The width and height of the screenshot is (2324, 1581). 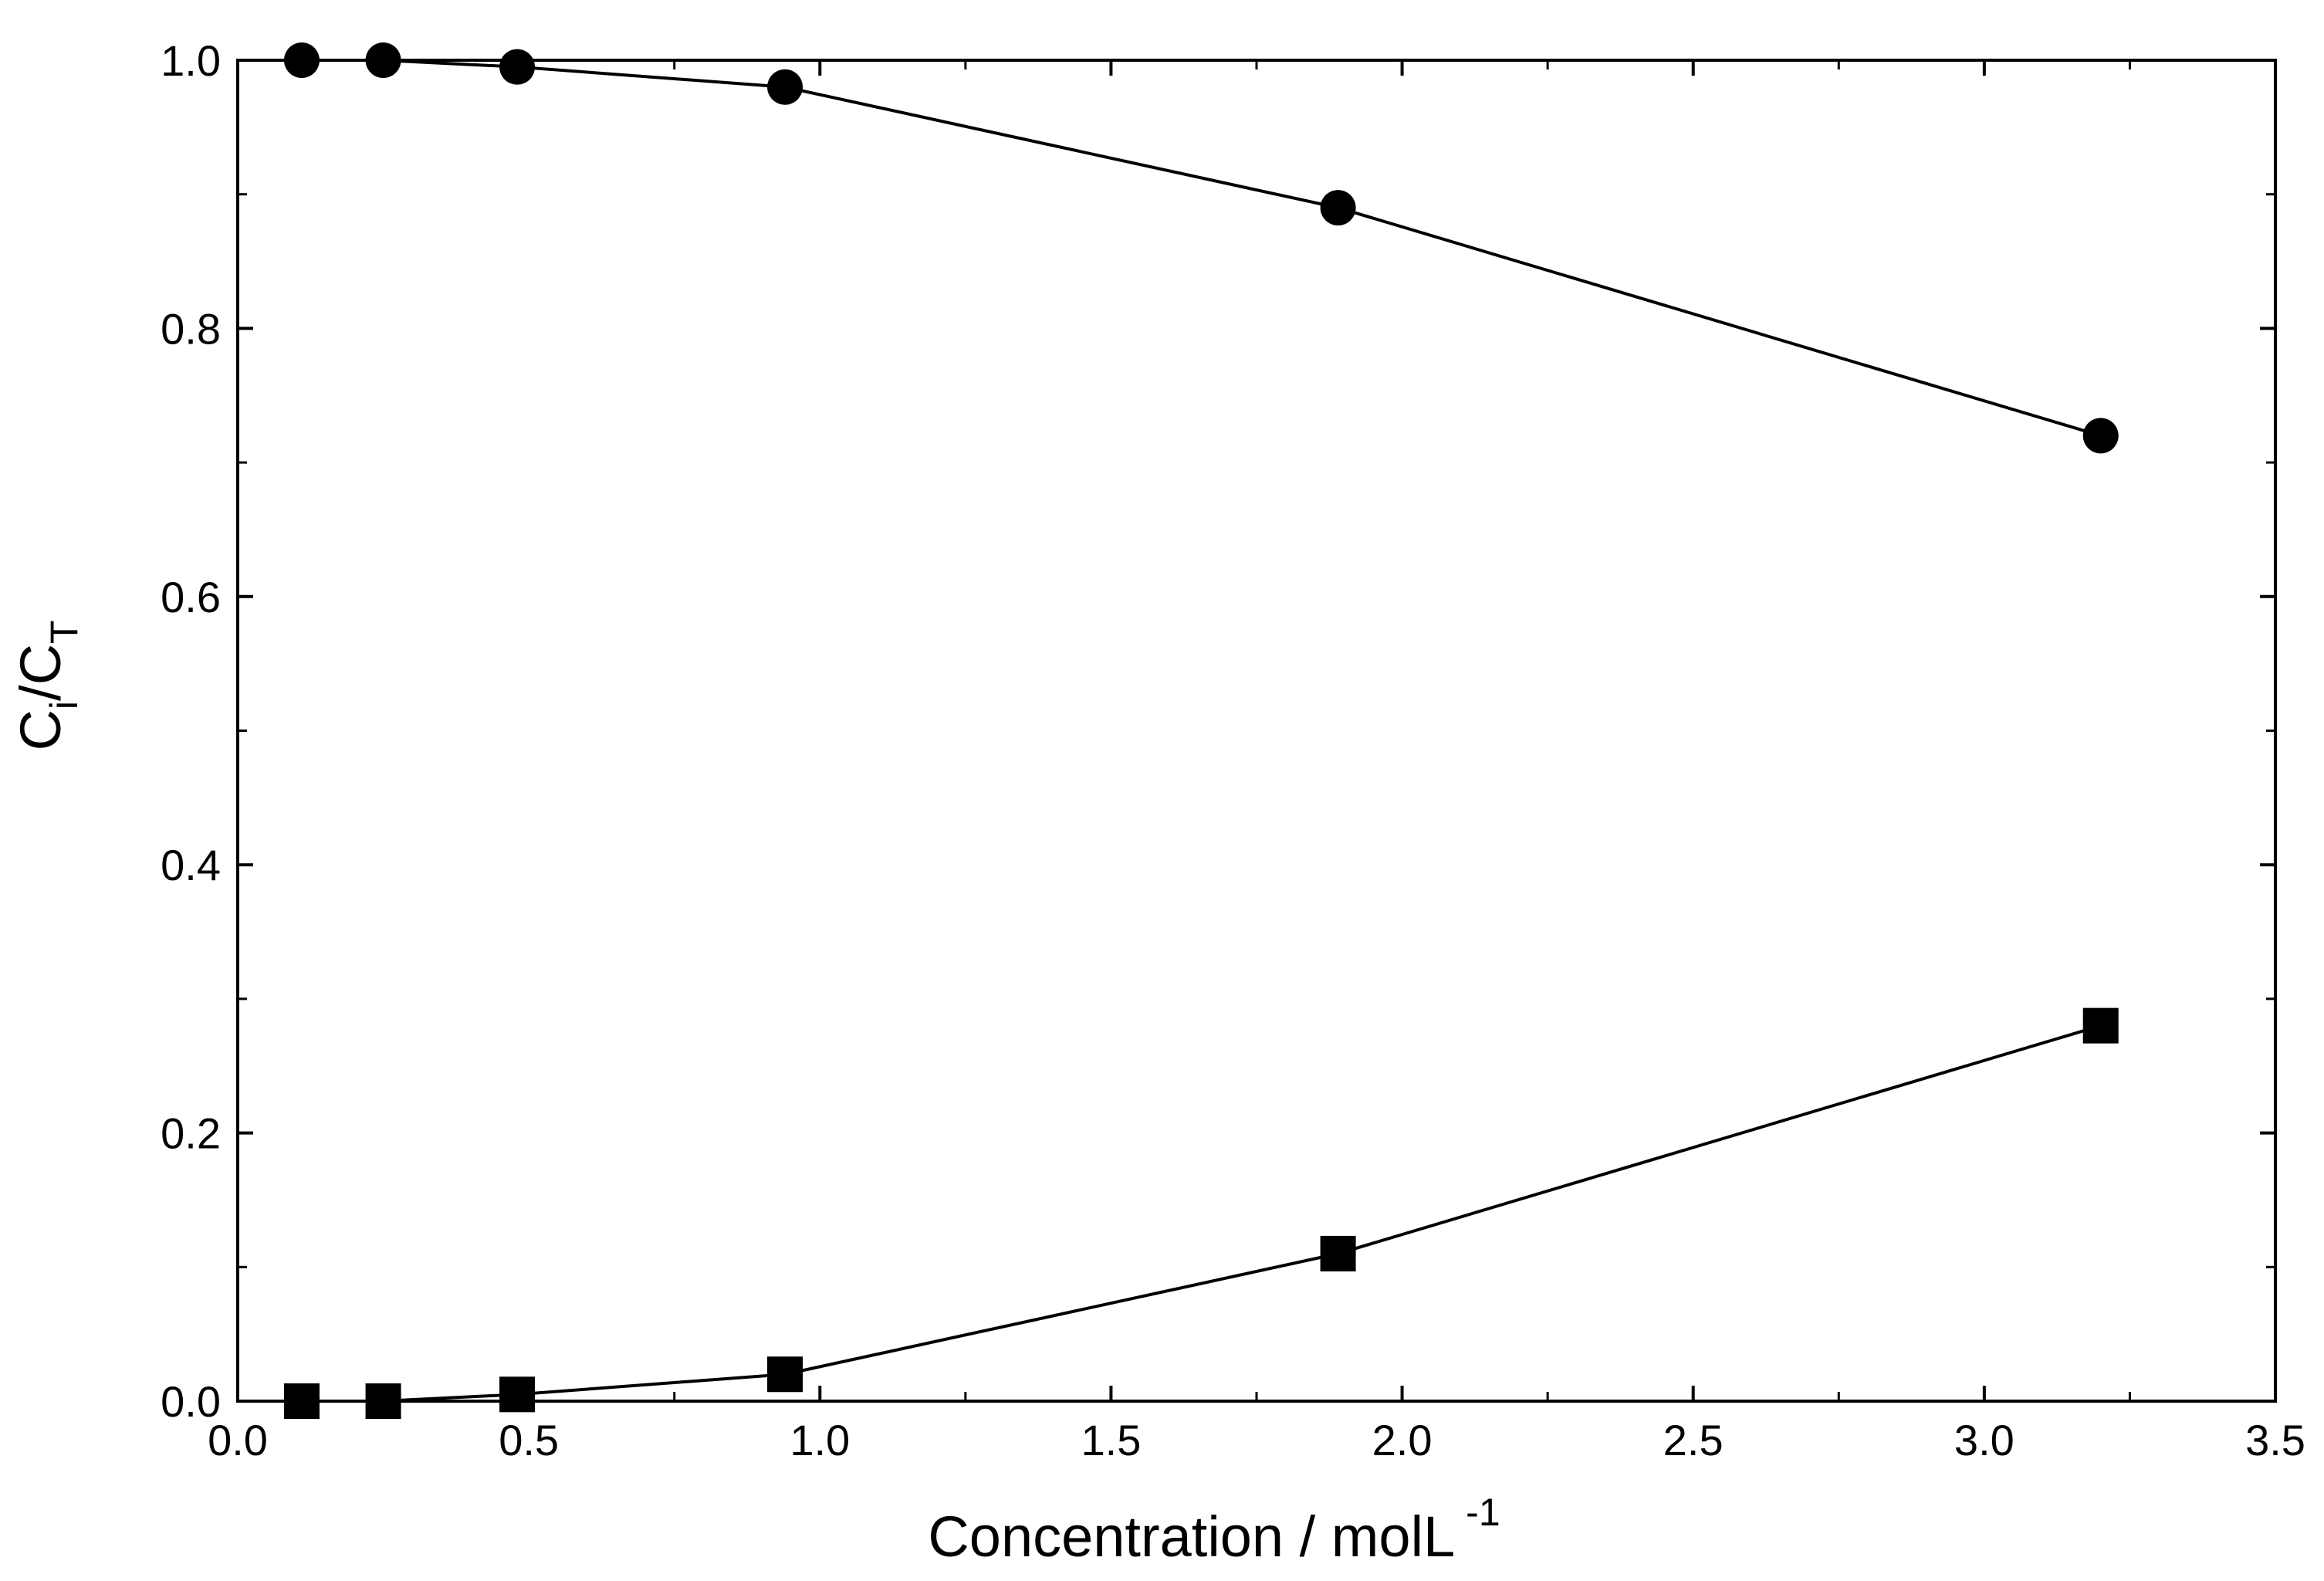 What do you see at coordinates (191, 328) in the screenshot?
I see `y-tick-label: 0.8` at bounding box center [191, 328].